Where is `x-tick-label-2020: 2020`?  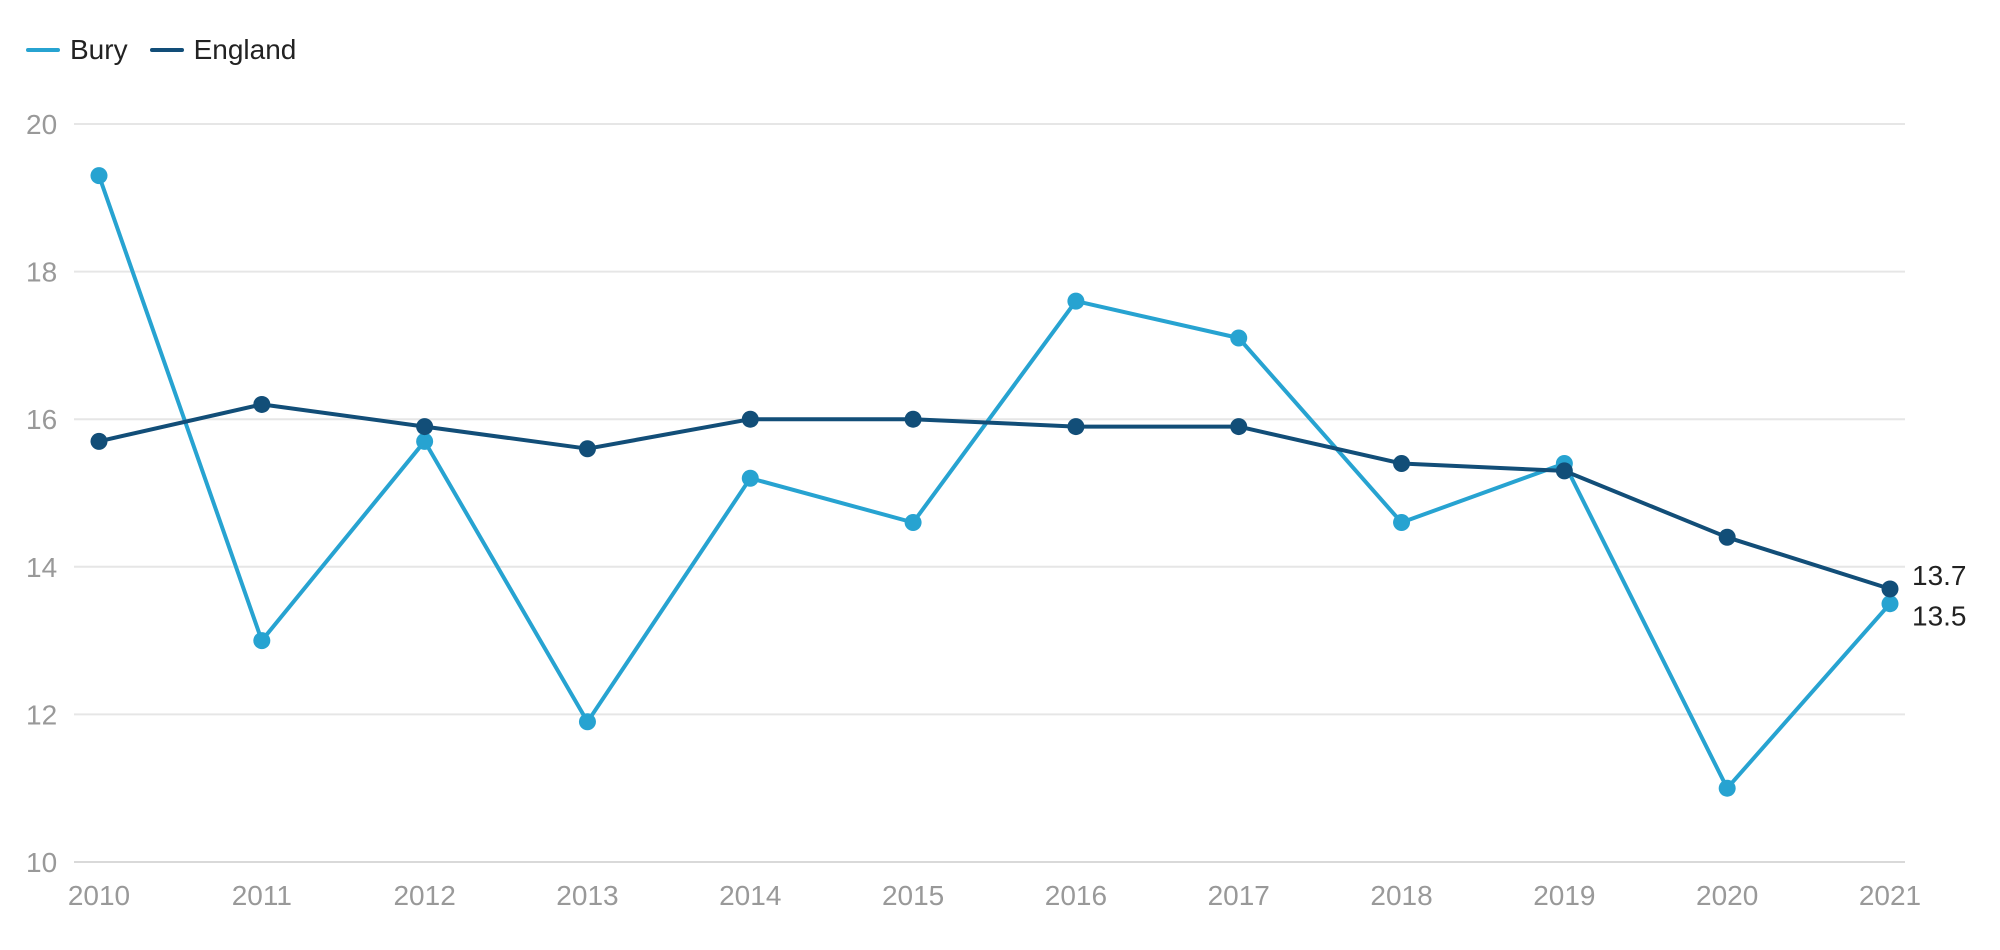
x-tick-label-2020: 2020 is located at coordinates (1727, 895).